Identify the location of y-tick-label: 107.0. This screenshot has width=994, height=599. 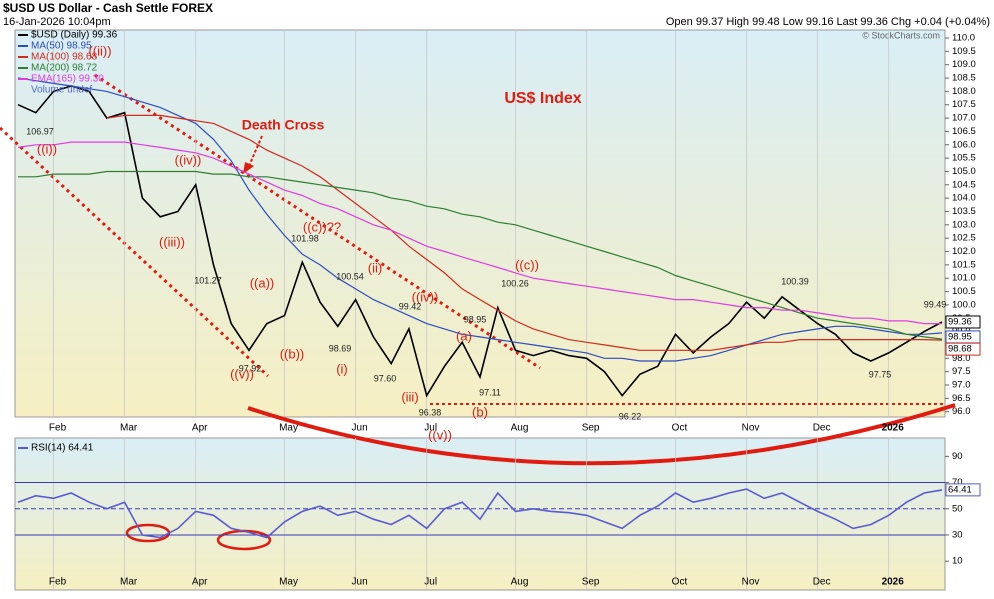
(964, 118).